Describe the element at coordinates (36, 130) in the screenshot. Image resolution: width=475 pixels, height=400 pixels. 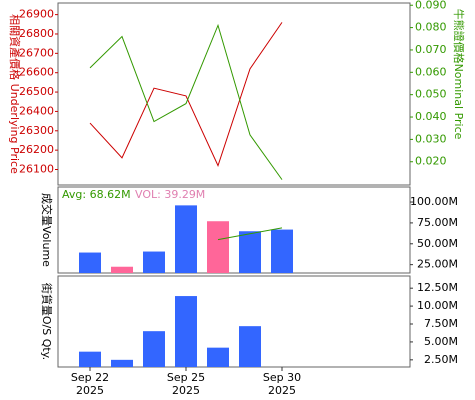
I see `y-tick-label: 26300` at that location.